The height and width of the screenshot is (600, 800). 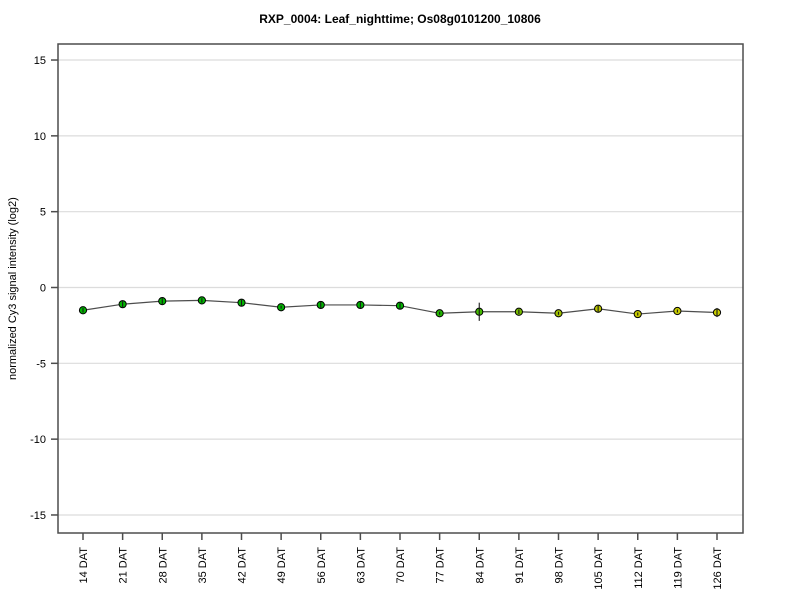 I want to click on y-tick-label: 0, so click(x=43, y=289).